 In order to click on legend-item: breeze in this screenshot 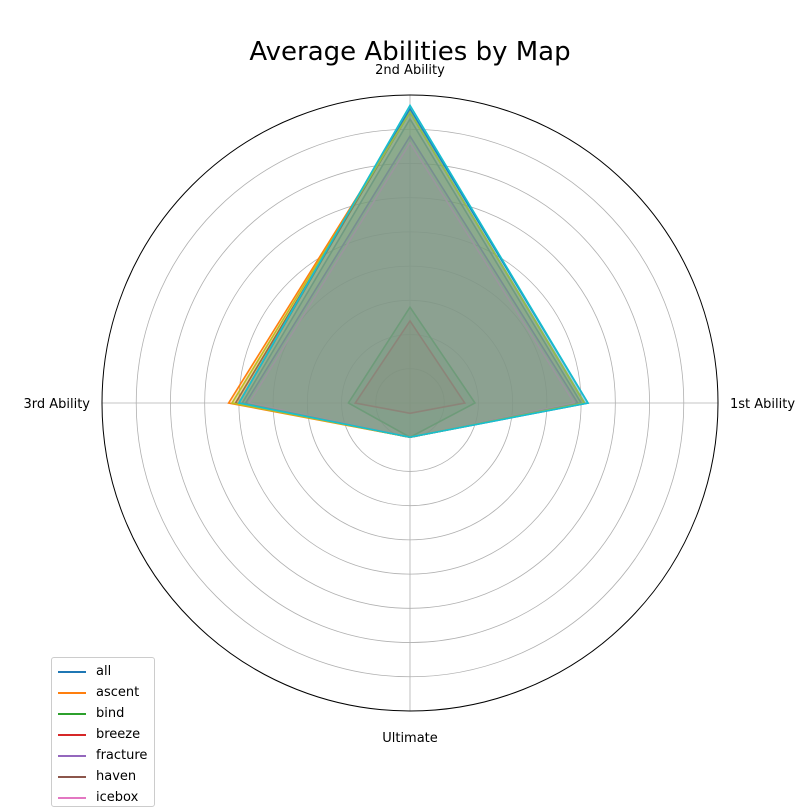, I will do `click(103, 734)`.